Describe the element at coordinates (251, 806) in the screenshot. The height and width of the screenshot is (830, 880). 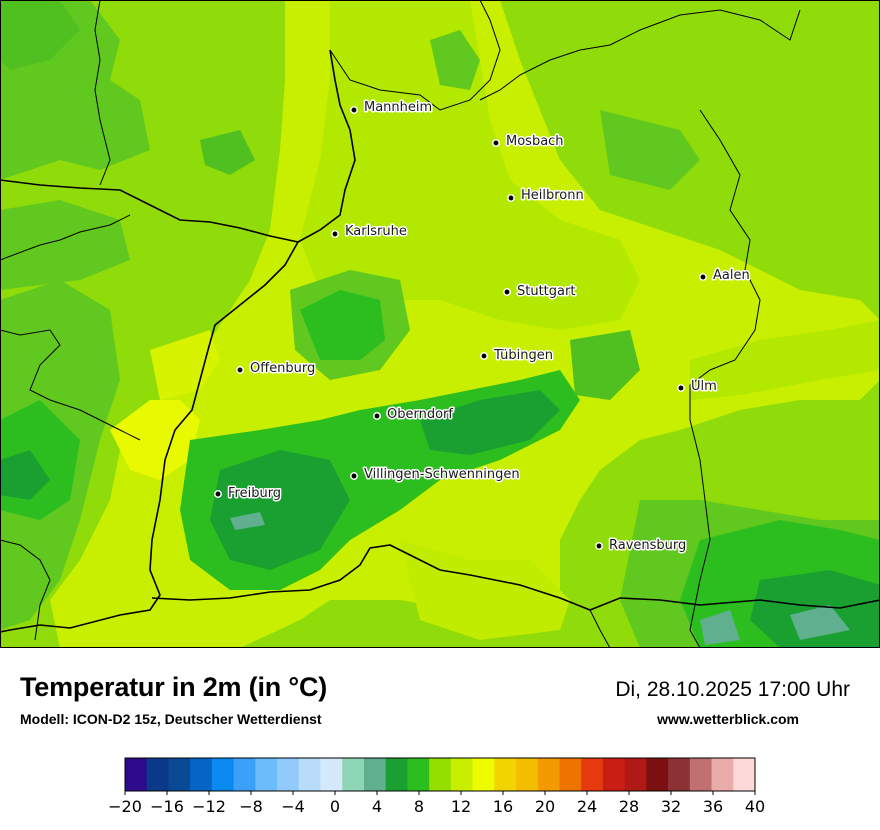
I see `legend-tick-label: −8` at that location.